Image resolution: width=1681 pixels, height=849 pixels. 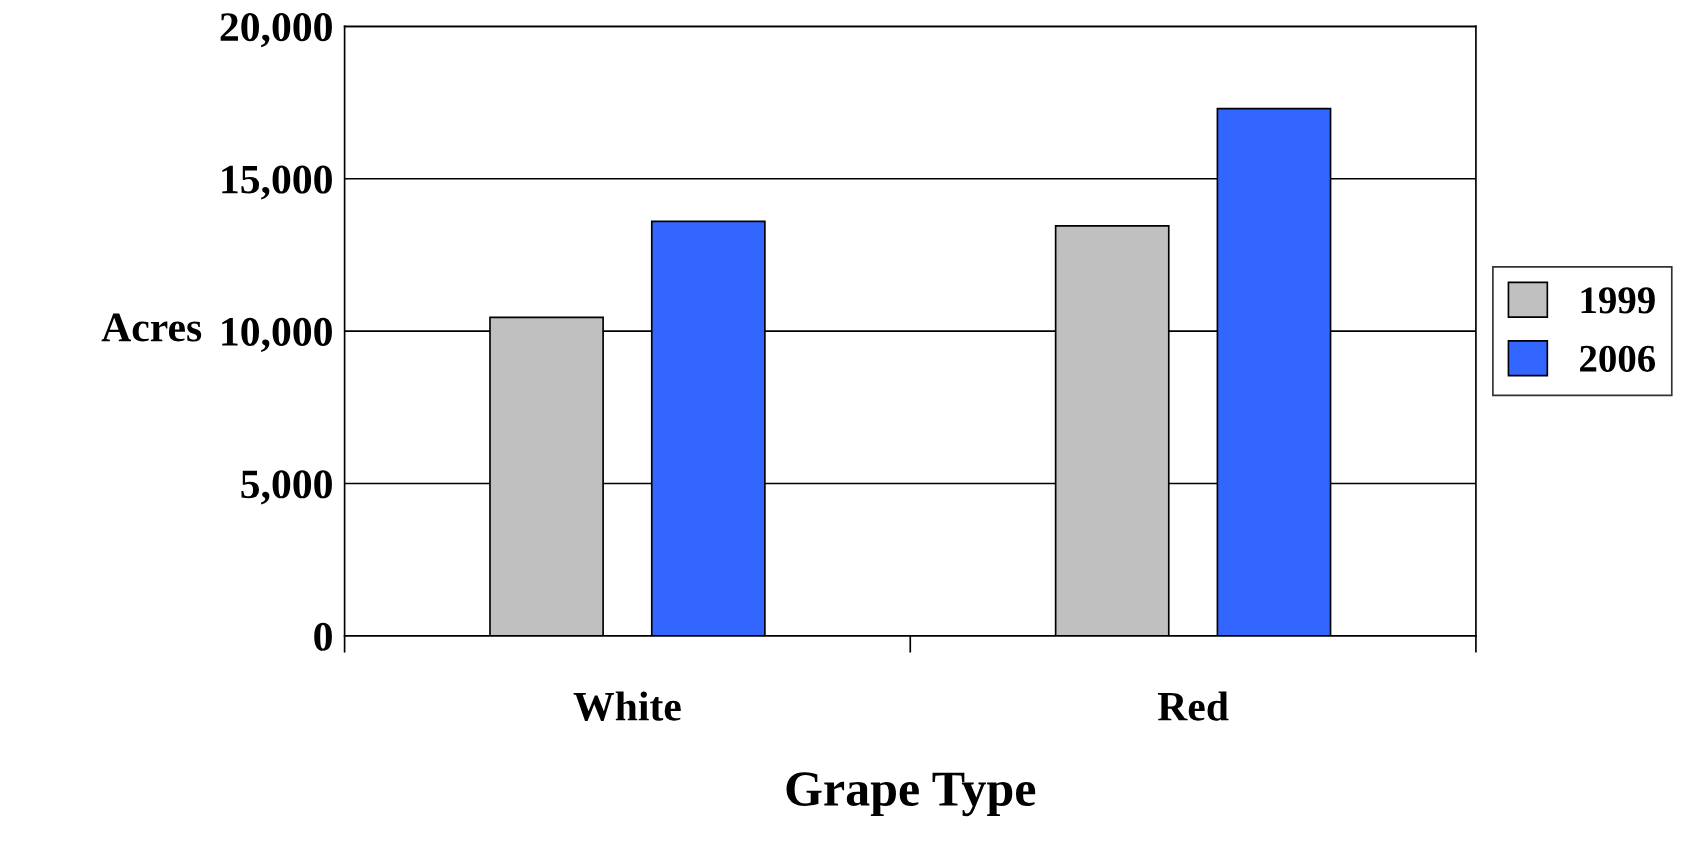 What do you see at coordinates (1193, 706) in the screenshot?
I see `x-tick-label: Red` at bounding box center [1193, 706].